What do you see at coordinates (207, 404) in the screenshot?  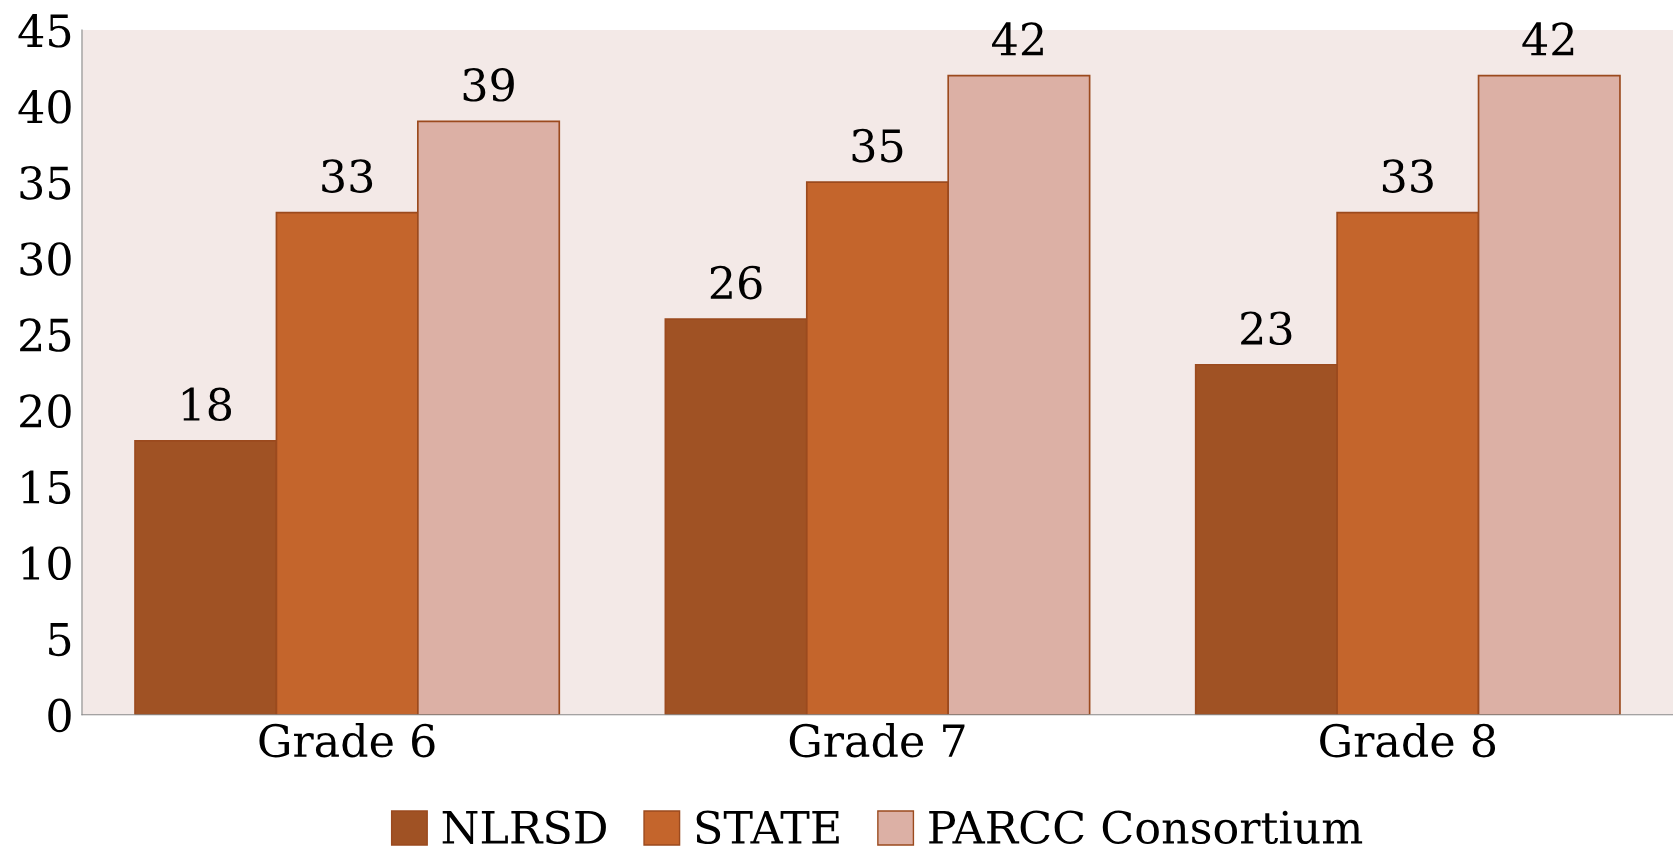 I see `data-label: 18` at bounding box center [207, 404].